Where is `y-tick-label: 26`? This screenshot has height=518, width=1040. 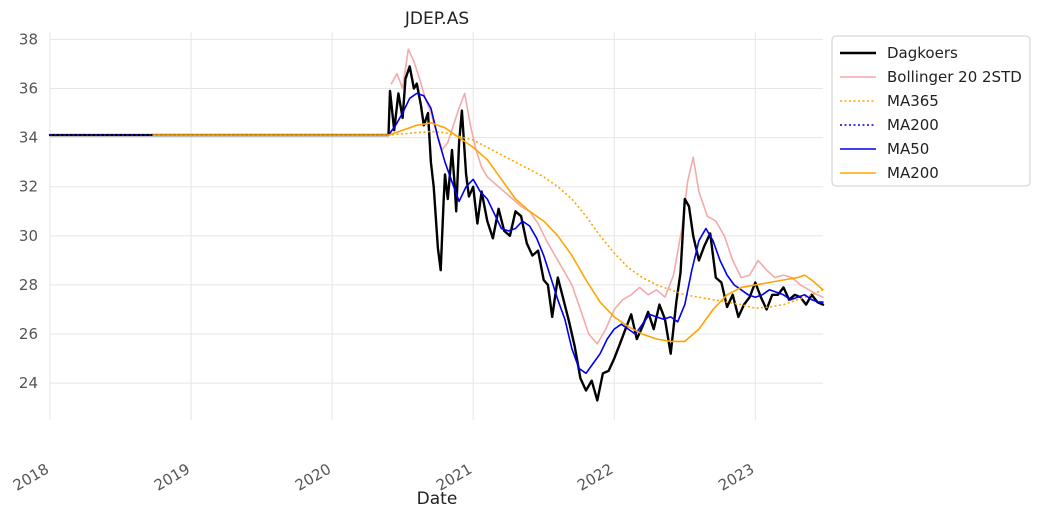
y-tick-label: 26 is located at coordinates (28, 334).